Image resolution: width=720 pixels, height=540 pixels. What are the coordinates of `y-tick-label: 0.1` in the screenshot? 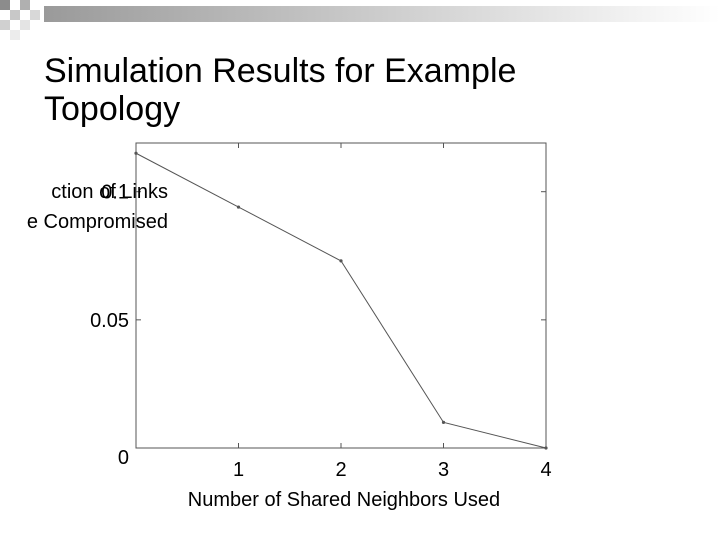 It's located at (115, 193).